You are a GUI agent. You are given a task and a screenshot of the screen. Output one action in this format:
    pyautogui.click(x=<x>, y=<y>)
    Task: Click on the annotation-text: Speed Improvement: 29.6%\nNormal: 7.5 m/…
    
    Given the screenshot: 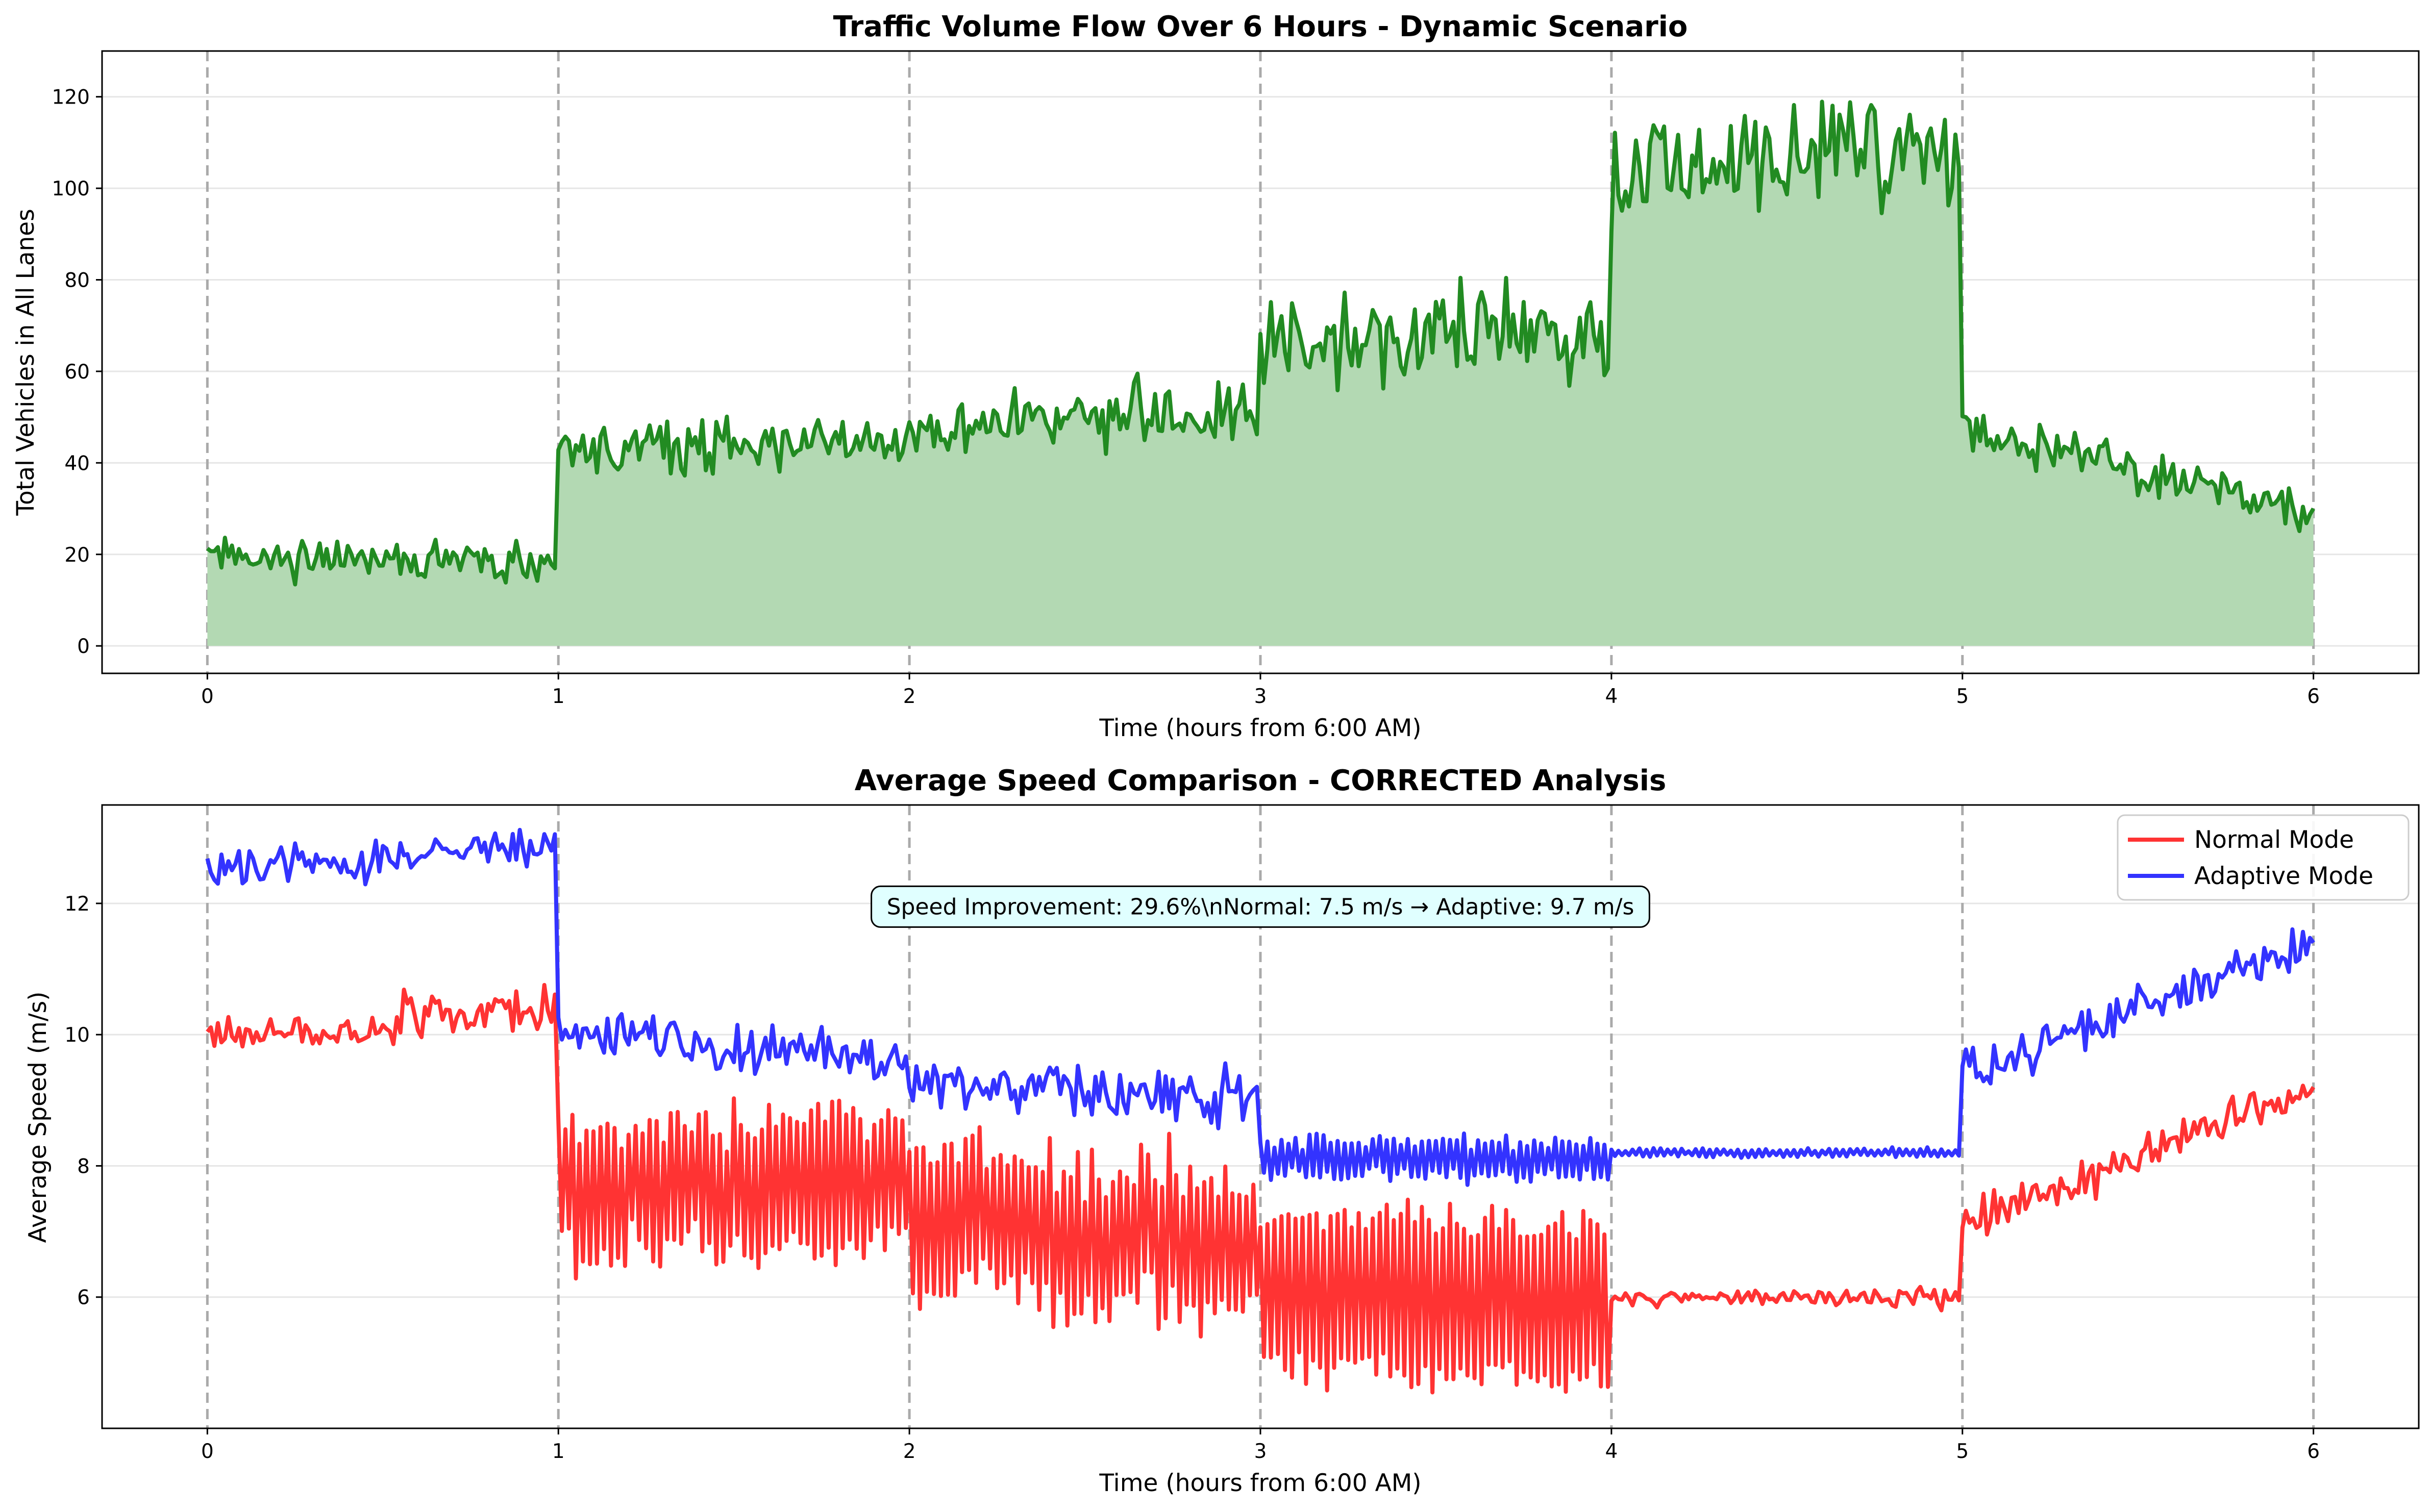 What is the action you would take?
    pyautogui.click(x=1260, y=907)
    